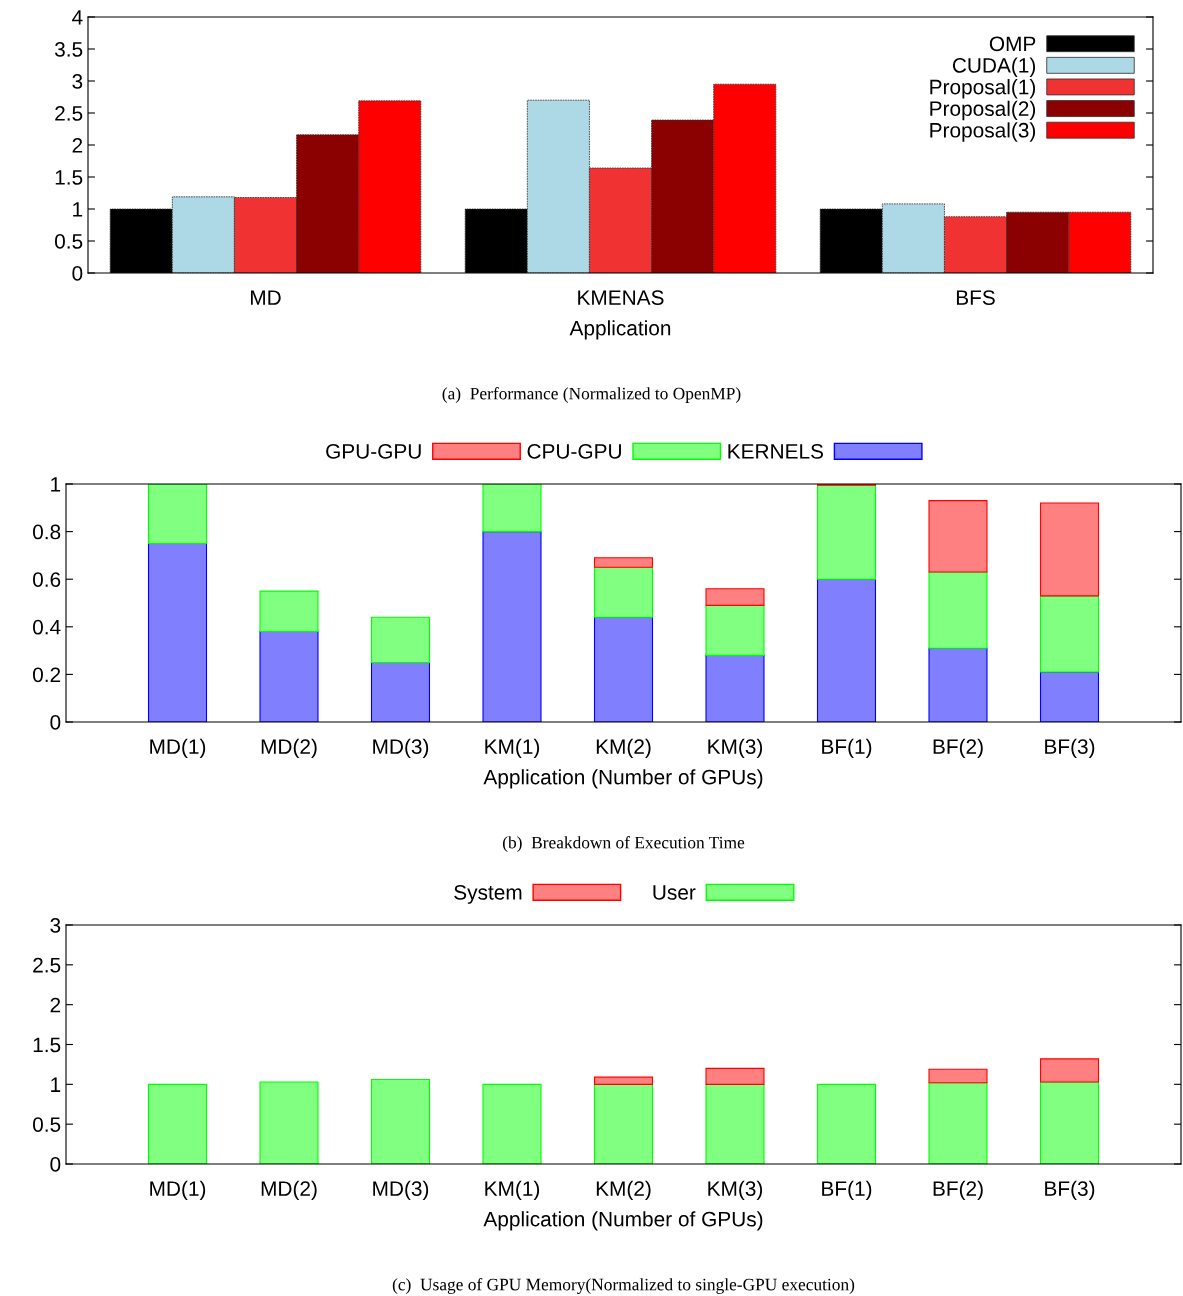 The width and height of the screenshot is (1183, 1296). What do you see at coordinates (623, 844) in the screenshot?
I see `text: (b) Breakdown of Execution Time` at bounding box center [623, 844].